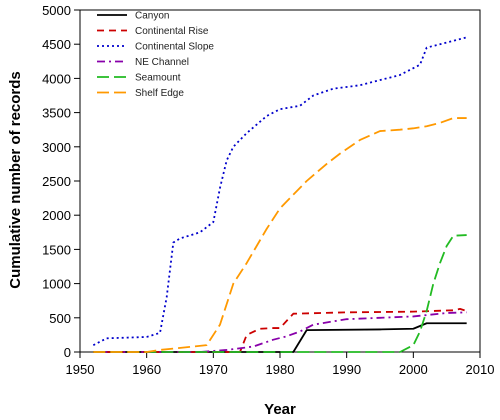  I want to click on series-line-continental-rise, so click(280, 330).